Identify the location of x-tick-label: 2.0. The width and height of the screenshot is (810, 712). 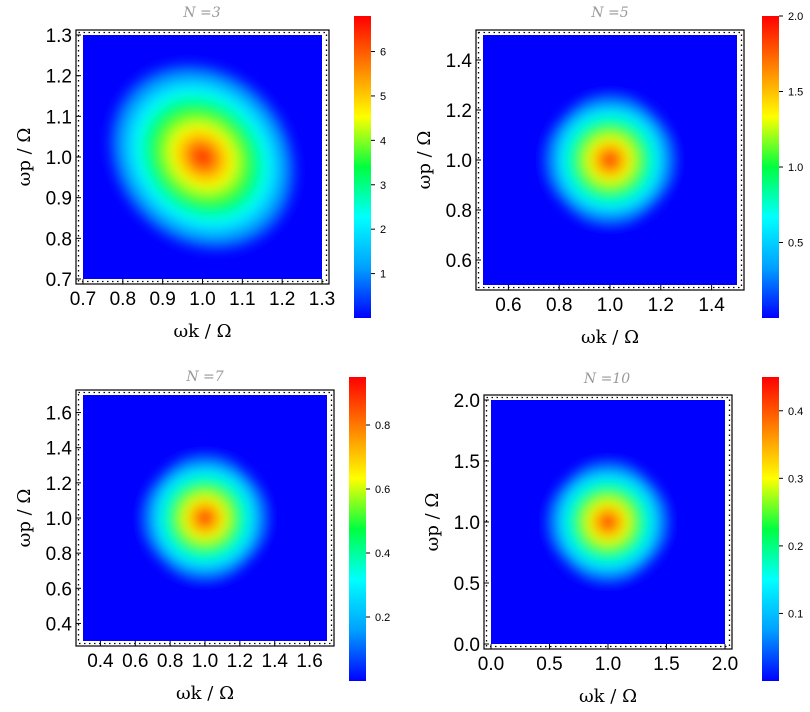
(725, 664).